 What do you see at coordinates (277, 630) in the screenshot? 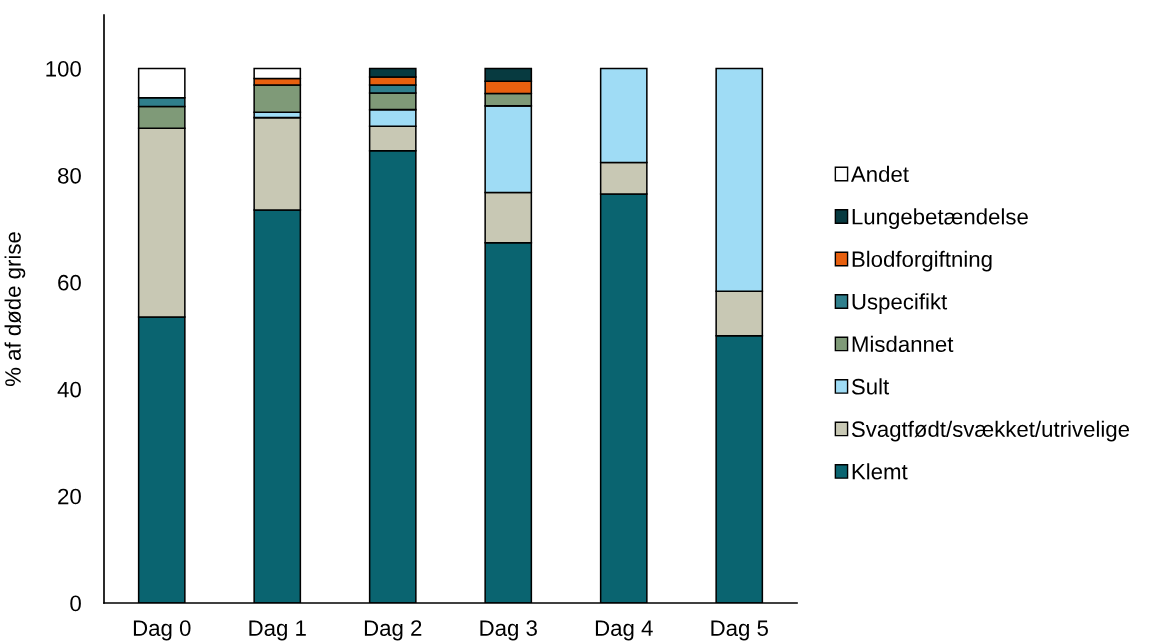
I see `x-tick-label: Dag 1` at bounding box center [277, 630].